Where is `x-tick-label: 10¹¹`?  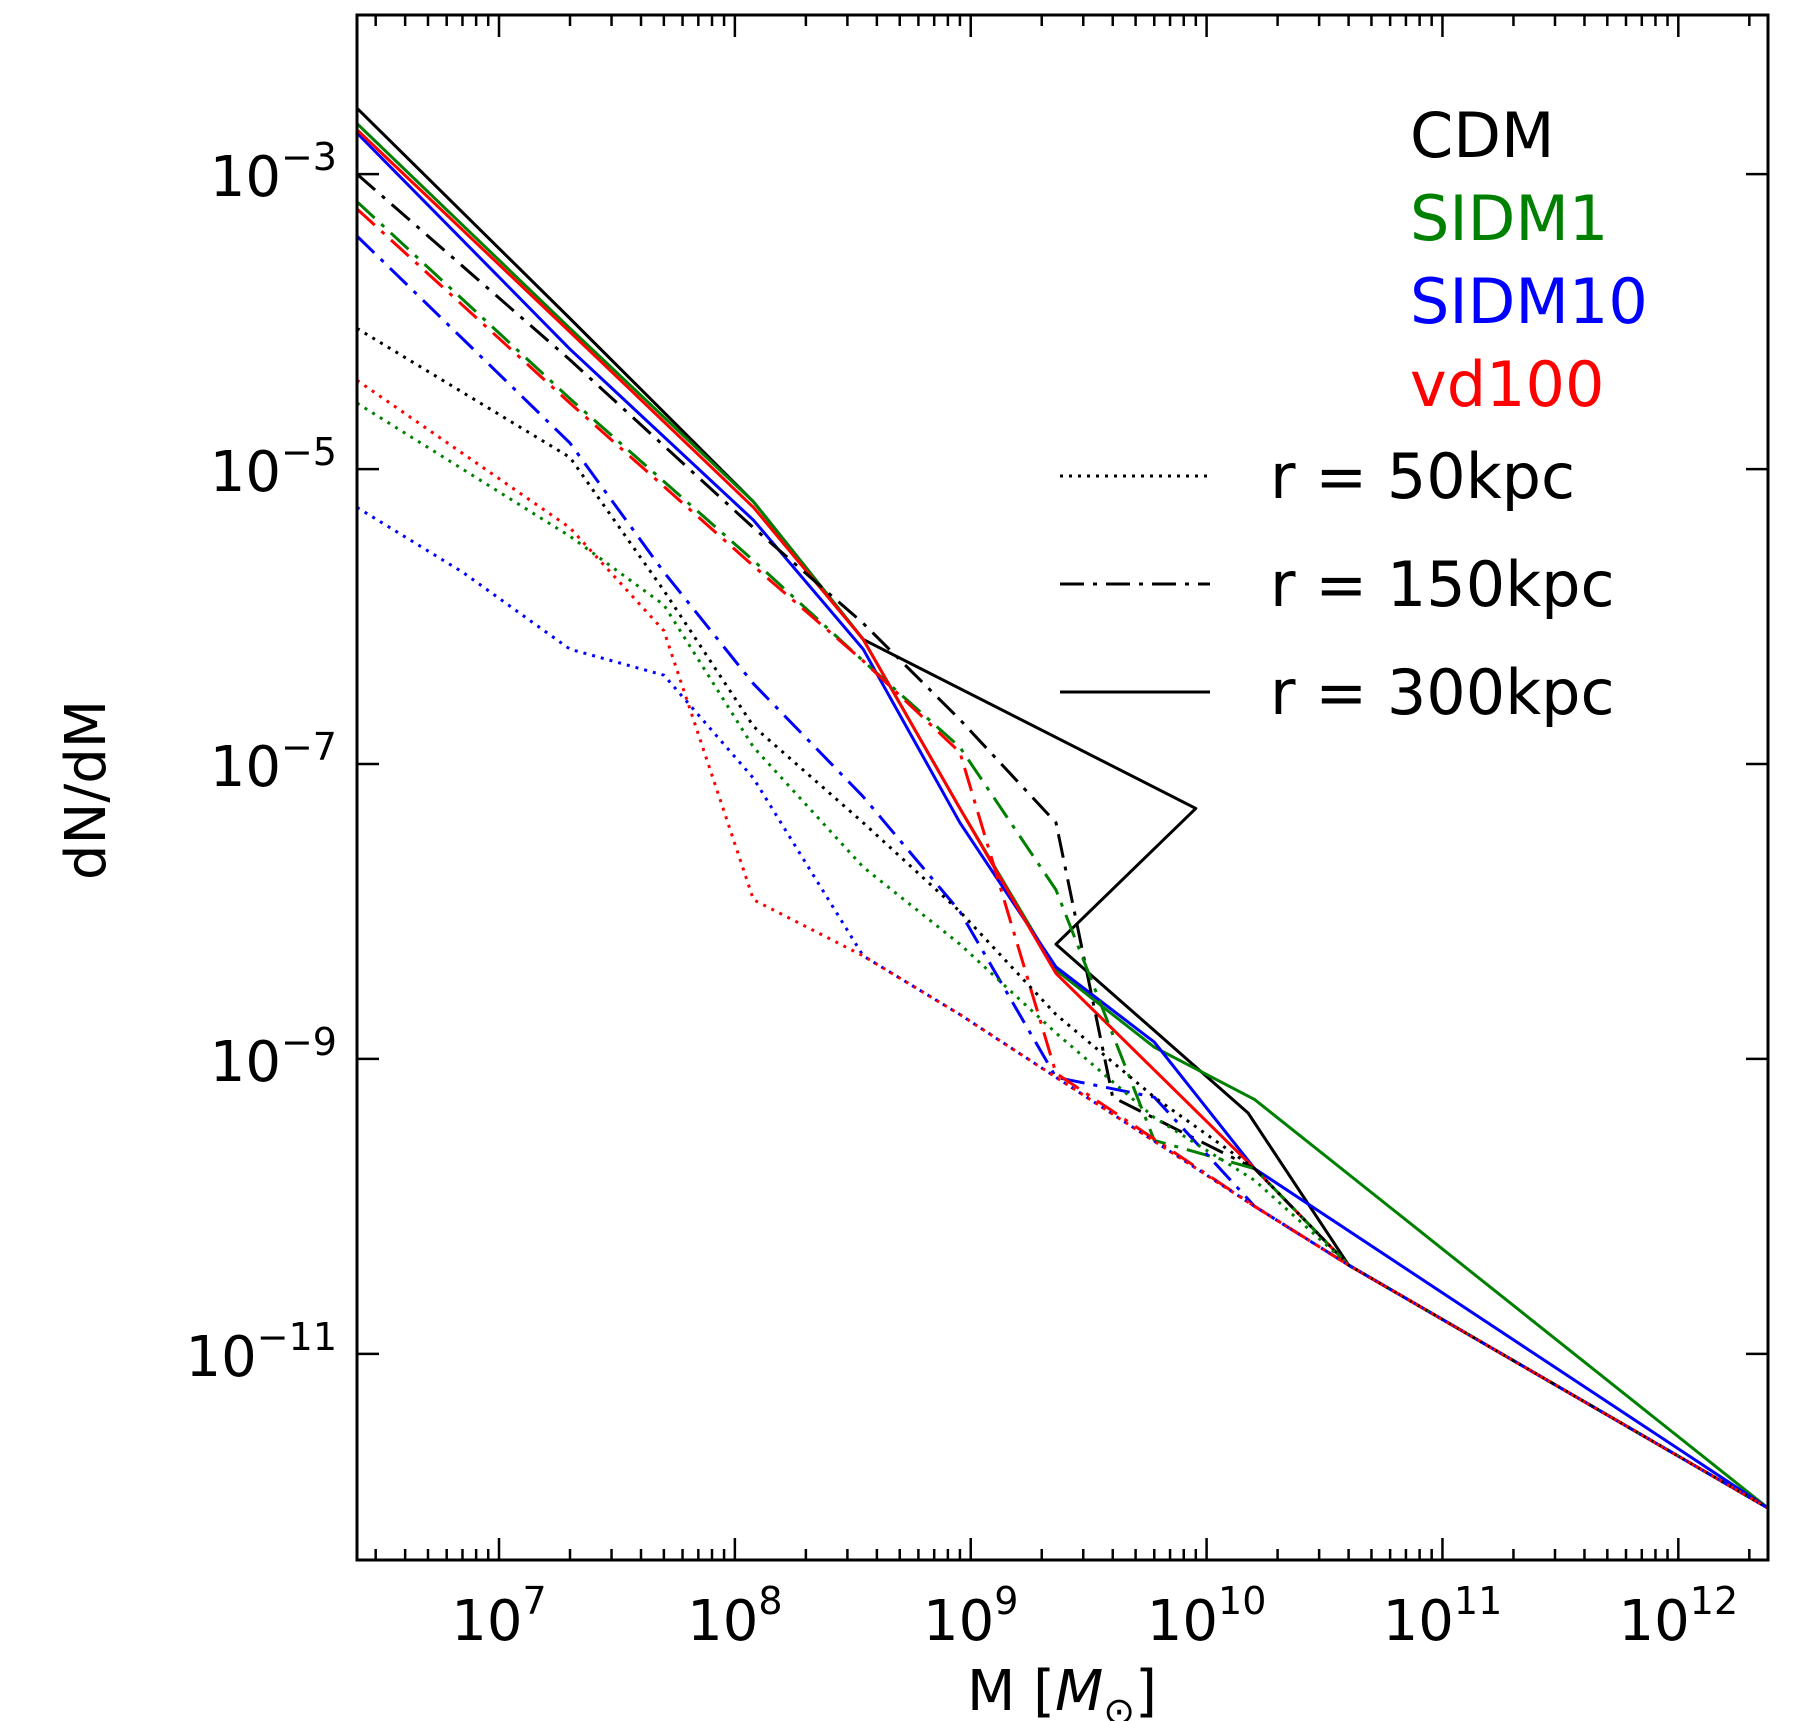
x-tick-label: 10¹¹ is located at coordinates (1443, 1616).